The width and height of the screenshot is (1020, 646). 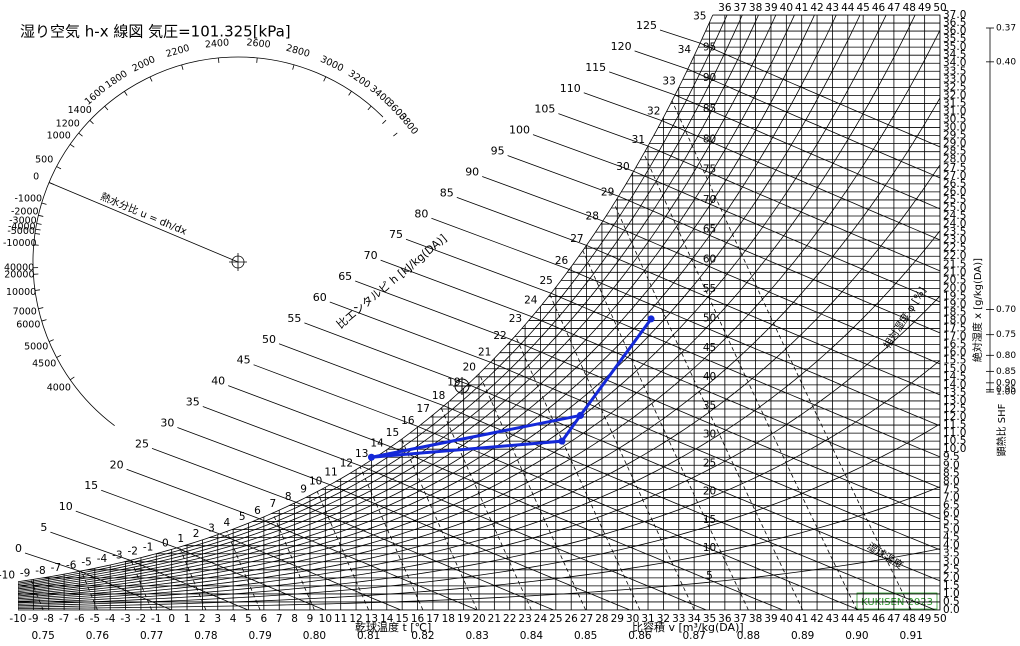 I want to click on x-tick-label: 14, so click(x=387, y=619).